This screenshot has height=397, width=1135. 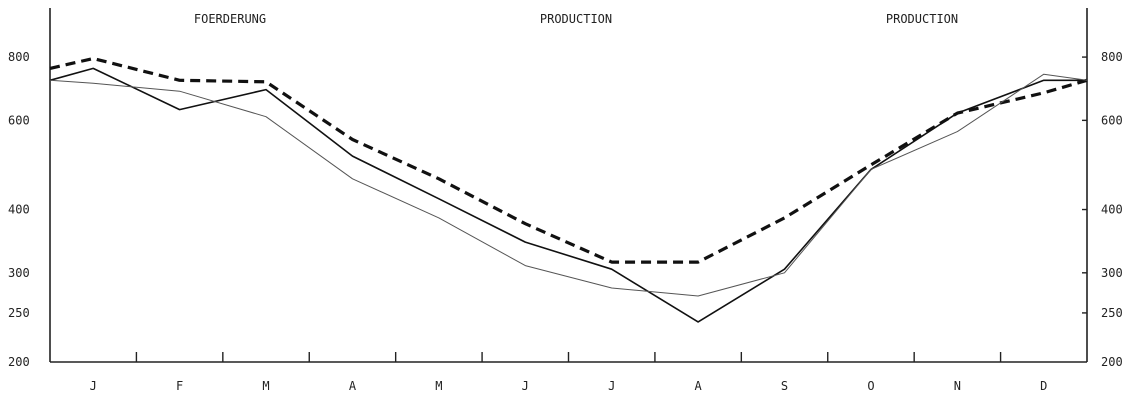 I want to click on x-tick-label: O, so click(x=870, y=386).